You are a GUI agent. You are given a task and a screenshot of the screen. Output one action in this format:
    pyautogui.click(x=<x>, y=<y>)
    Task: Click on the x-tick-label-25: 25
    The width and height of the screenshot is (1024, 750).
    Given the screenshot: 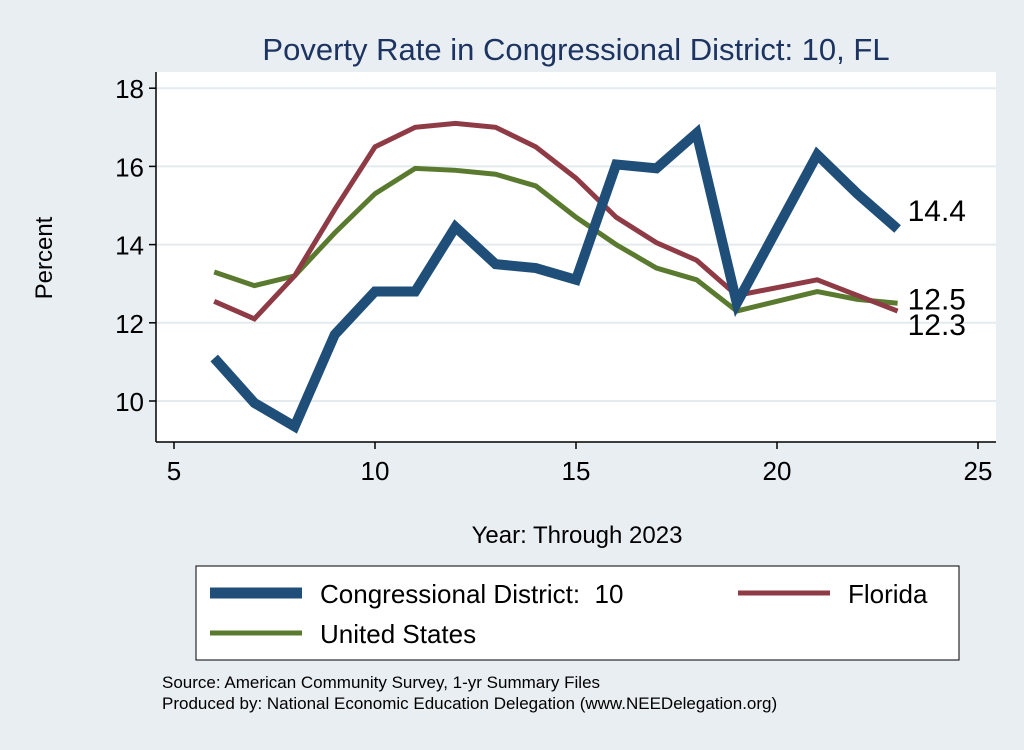 What is the action you would take?
    pyautogui.click(x=978, y=471)
    